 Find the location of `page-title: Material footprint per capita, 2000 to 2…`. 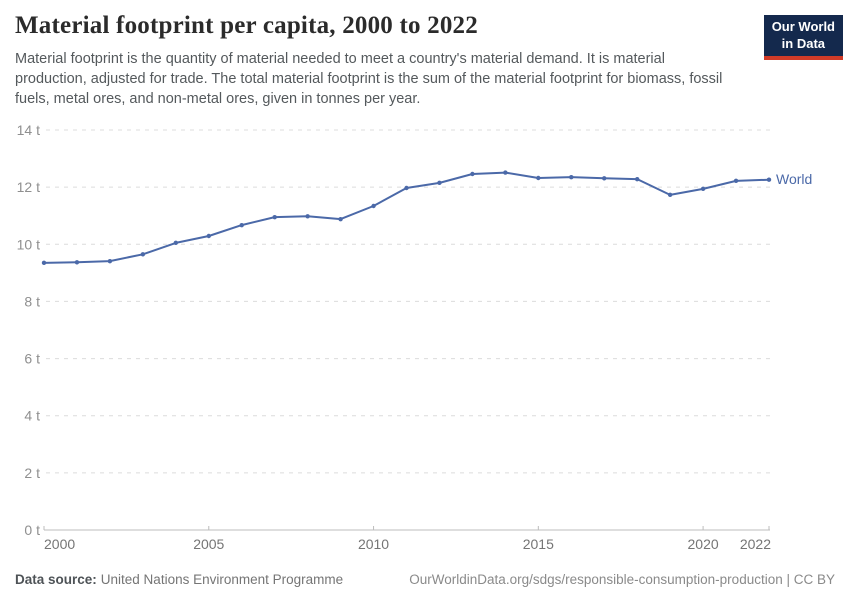

page-title: Material footprint per capita, 2000 to 2… is located at coordinates (246, 25).